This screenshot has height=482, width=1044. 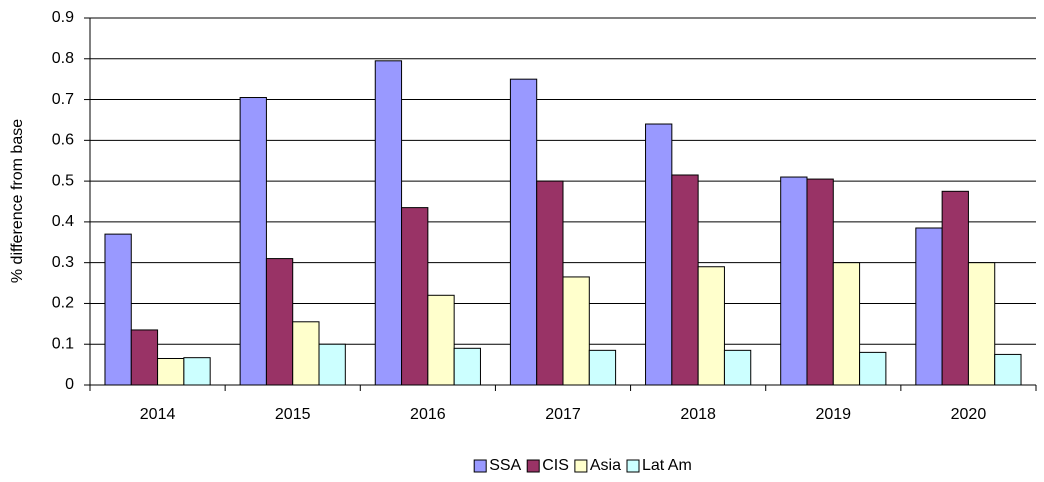 What do you see at coordinates (63, 180) in the screenshot?
I see `y-tick-label: 0.5` at bounding box center [63, 180].